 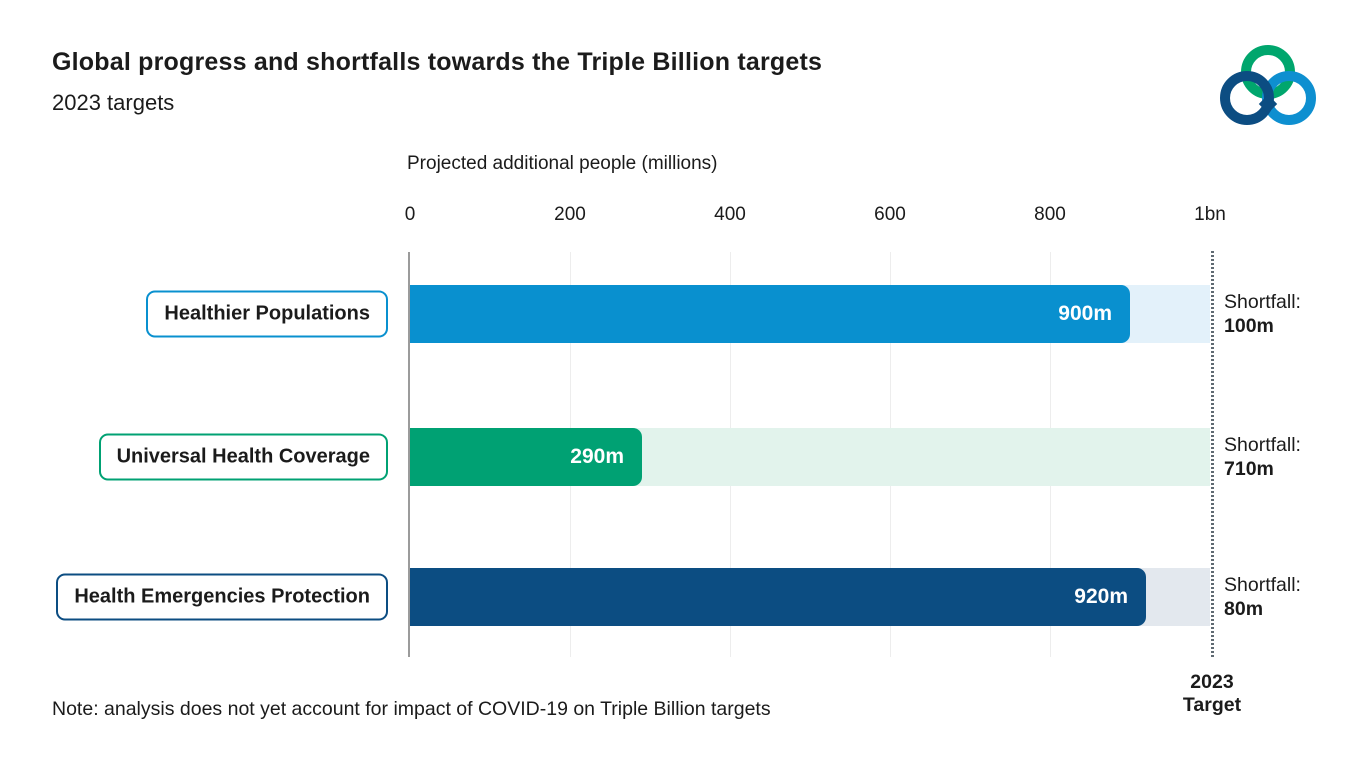 What do you see at coordinates (1212, 454) in the screenshot?
I see `target-line` at bounding box center [1212, 454].